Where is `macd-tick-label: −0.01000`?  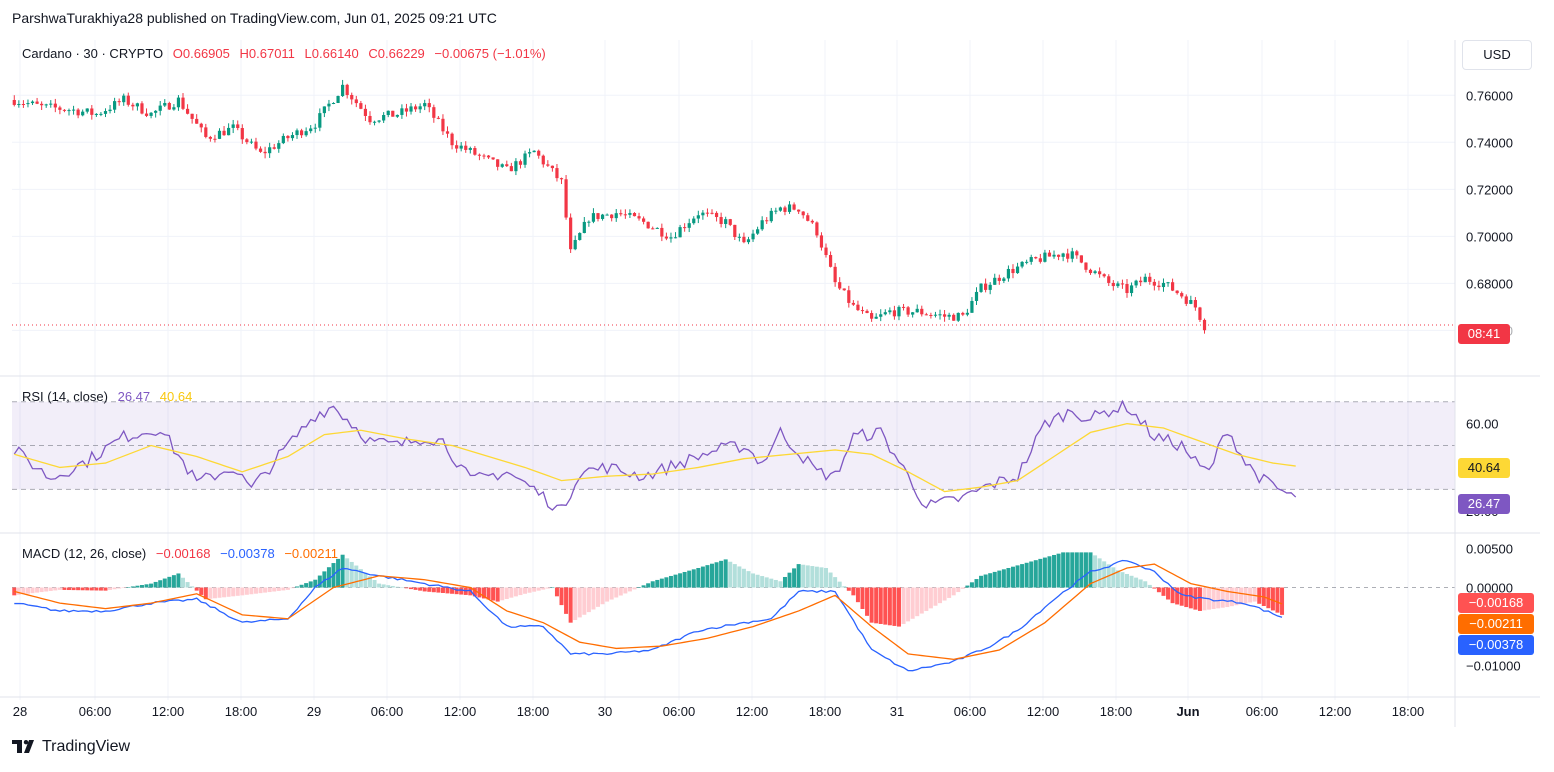 macd-tick-label: −0.01000 is located at coordinates (1493, 666).